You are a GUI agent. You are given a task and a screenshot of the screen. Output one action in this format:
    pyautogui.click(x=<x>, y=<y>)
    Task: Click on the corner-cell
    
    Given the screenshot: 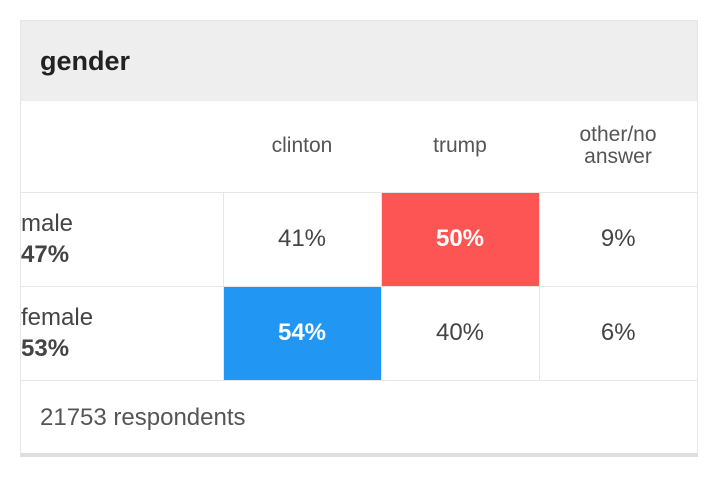 What is the action you would take?
    pyautogui.click(x=122, y=147)
    